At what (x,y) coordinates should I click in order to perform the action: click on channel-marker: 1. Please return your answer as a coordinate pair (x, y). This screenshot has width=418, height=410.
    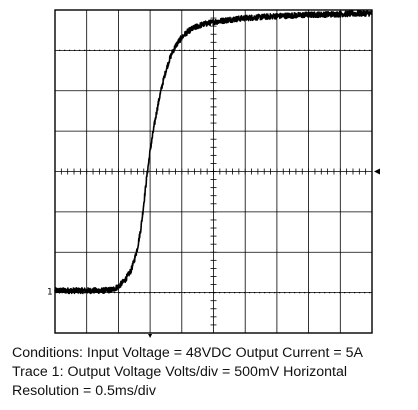
    Looking at the image, I should click on (50, 293).